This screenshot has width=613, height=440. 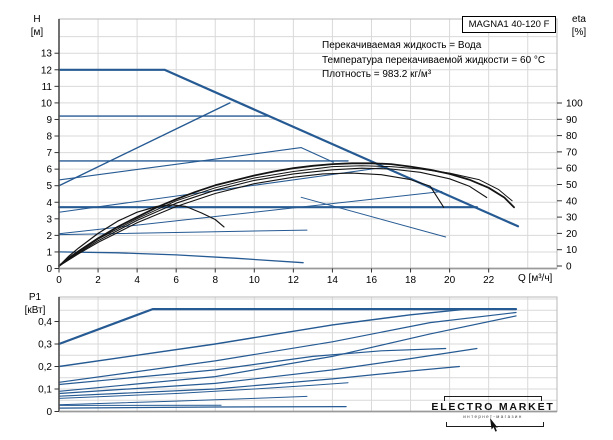 I want to click on p1-axis-unit: [кВт], so click(x=35, y=310).